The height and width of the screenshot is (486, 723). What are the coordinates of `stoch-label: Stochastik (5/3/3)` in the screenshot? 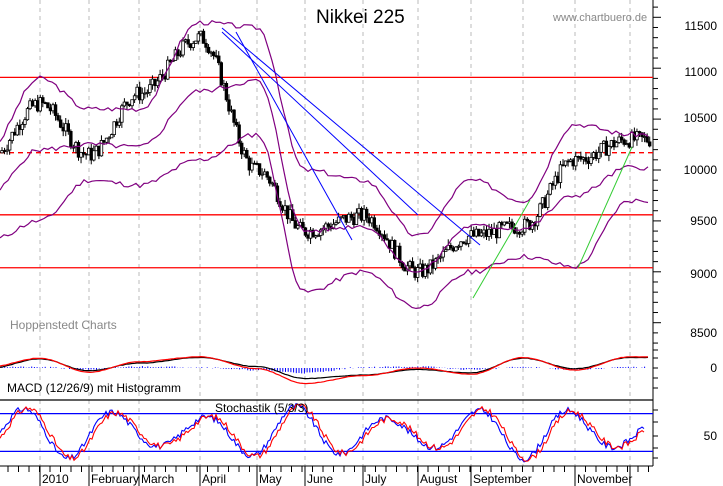 It's located at (262, 408).